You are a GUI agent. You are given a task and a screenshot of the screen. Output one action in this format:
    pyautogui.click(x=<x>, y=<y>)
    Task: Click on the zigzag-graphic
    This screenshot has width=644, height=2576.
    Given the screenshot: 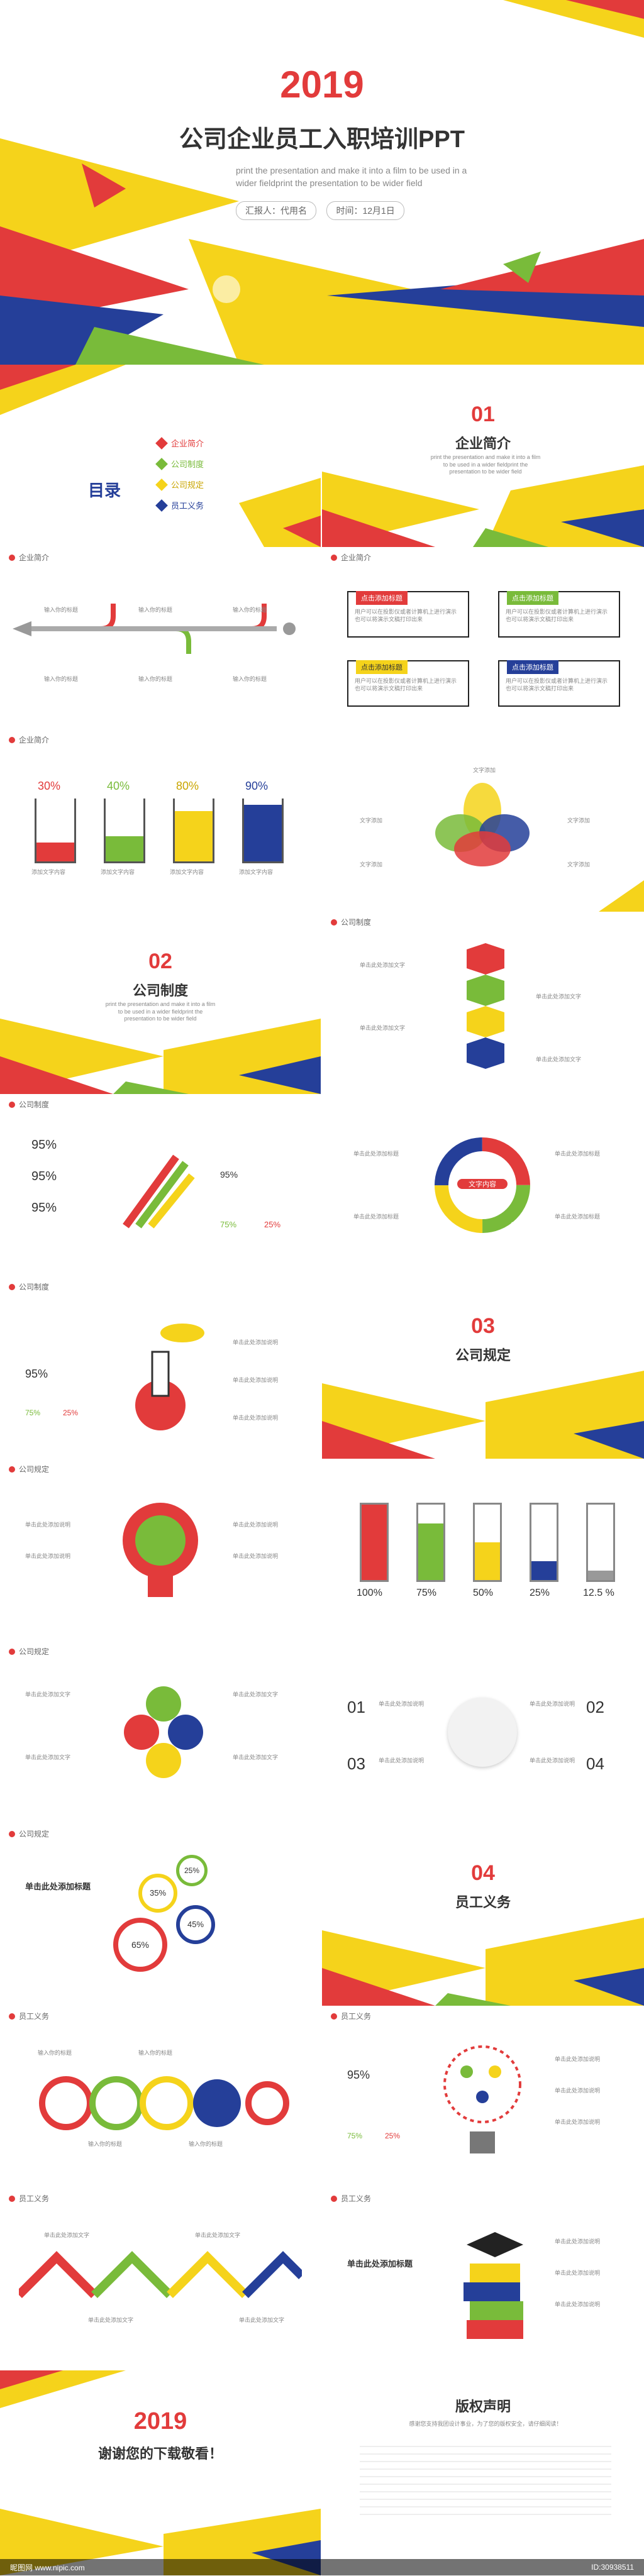 What is the action you would take?
    pyautogui.click(x=160, y=2274)
    